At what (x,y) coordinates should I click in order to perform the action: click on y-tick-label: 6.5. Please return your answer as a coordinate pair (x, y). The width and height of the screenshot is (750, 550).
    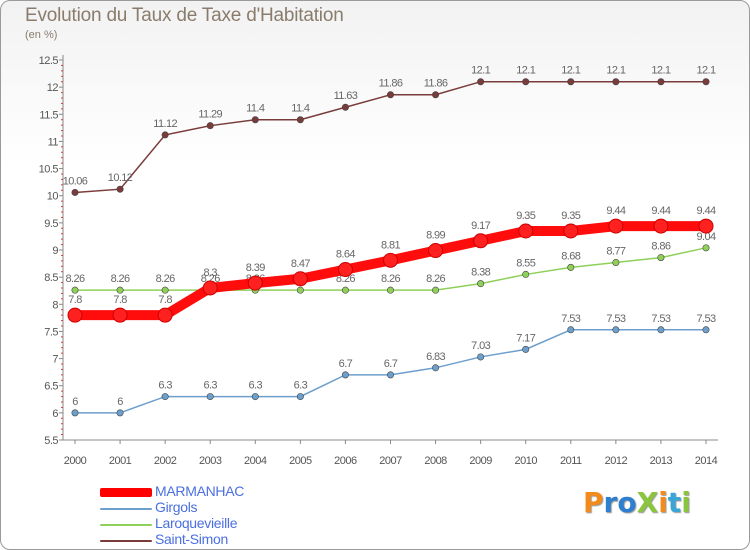
    Looking at the image, I should click on (51, 387).